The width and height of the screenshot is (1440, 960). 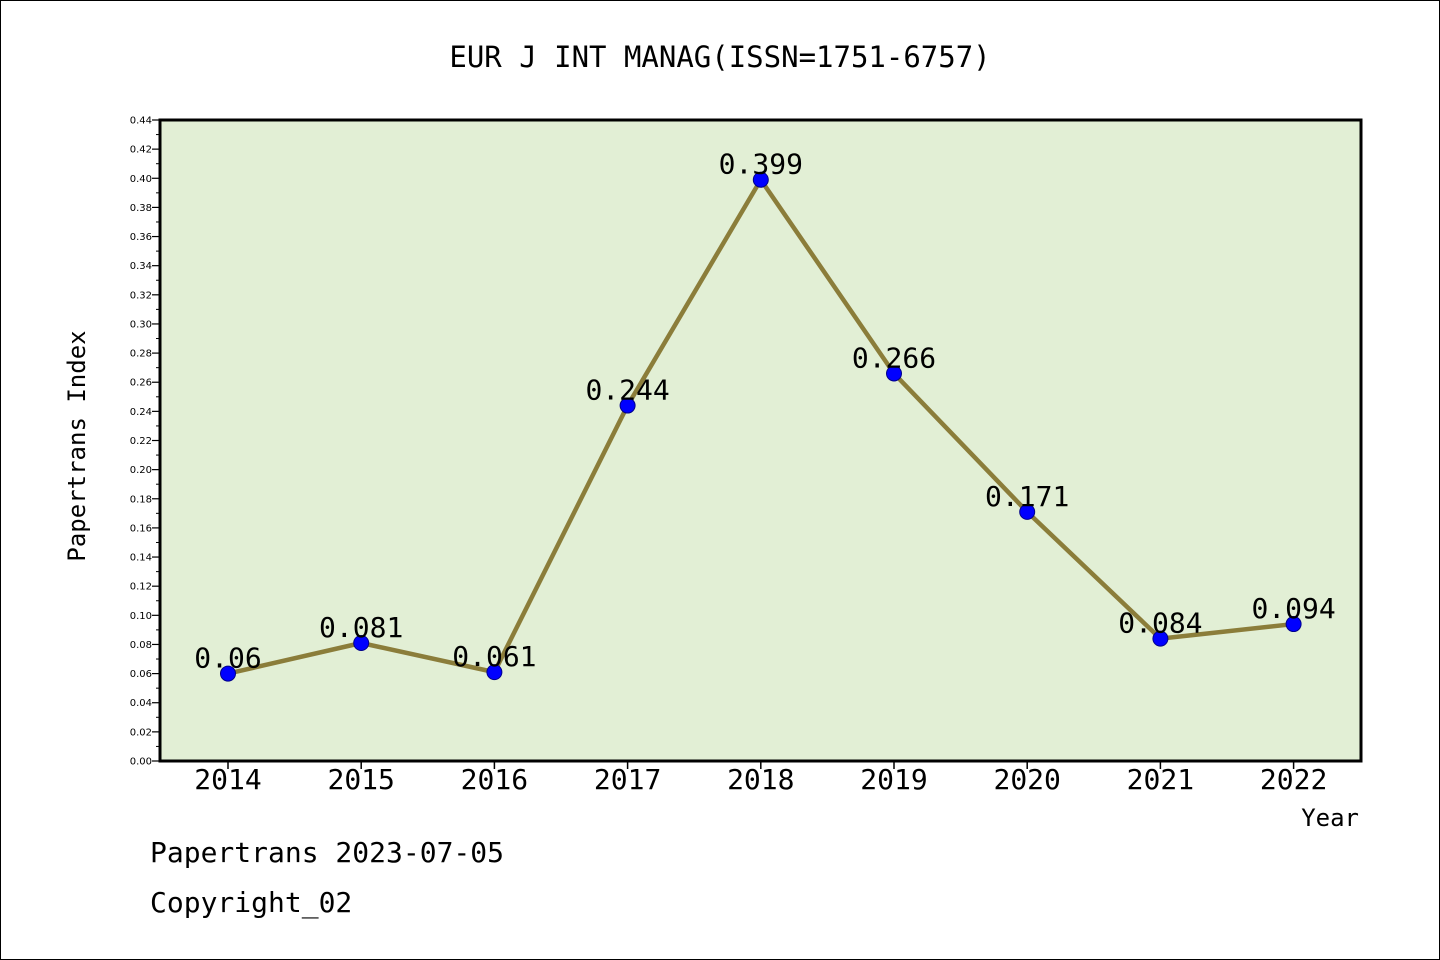 What do you see at coordinates (141, 121) in the screenshot?
I see `y-tick-label: 0.44` at bounding box center [141, 121].